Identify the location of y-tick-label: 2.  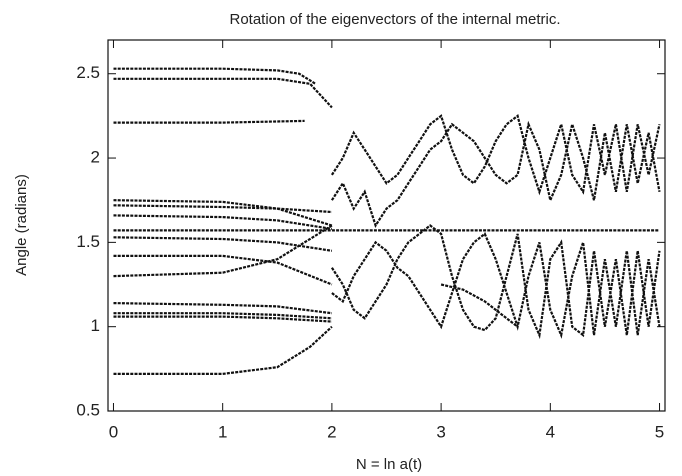
(95, 157).